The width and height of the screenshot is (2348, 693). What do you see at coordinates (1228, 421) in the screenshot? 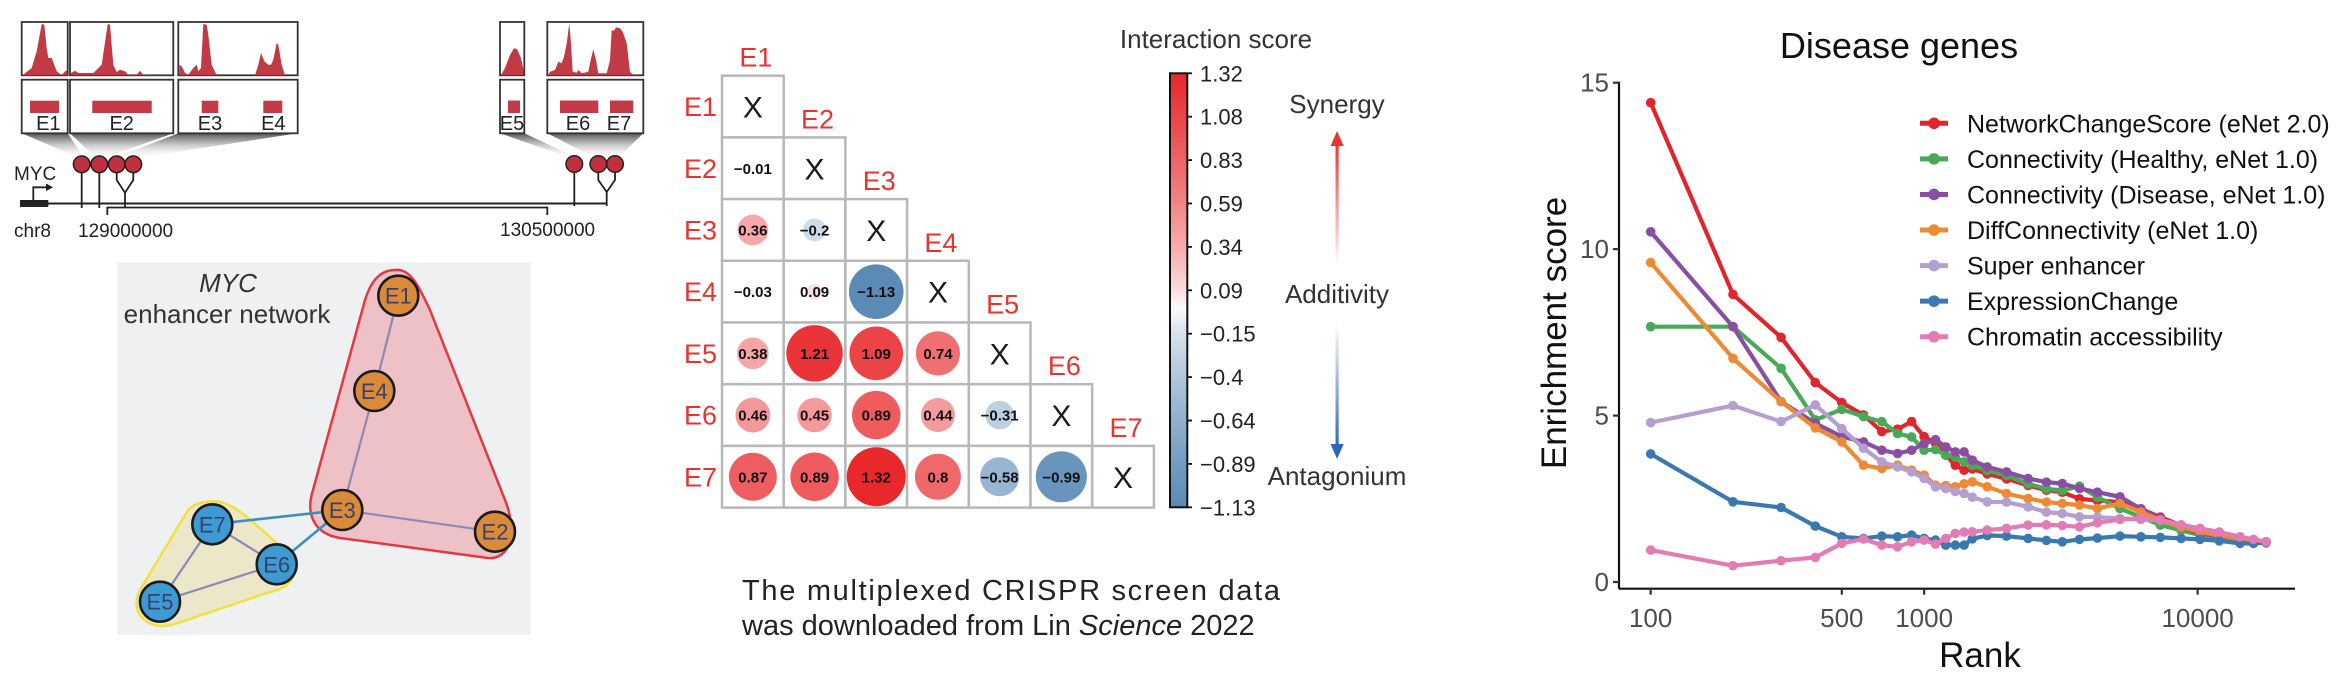
I see `colorbar-tick-label: −0.64` at bounding box center [1228, 421].